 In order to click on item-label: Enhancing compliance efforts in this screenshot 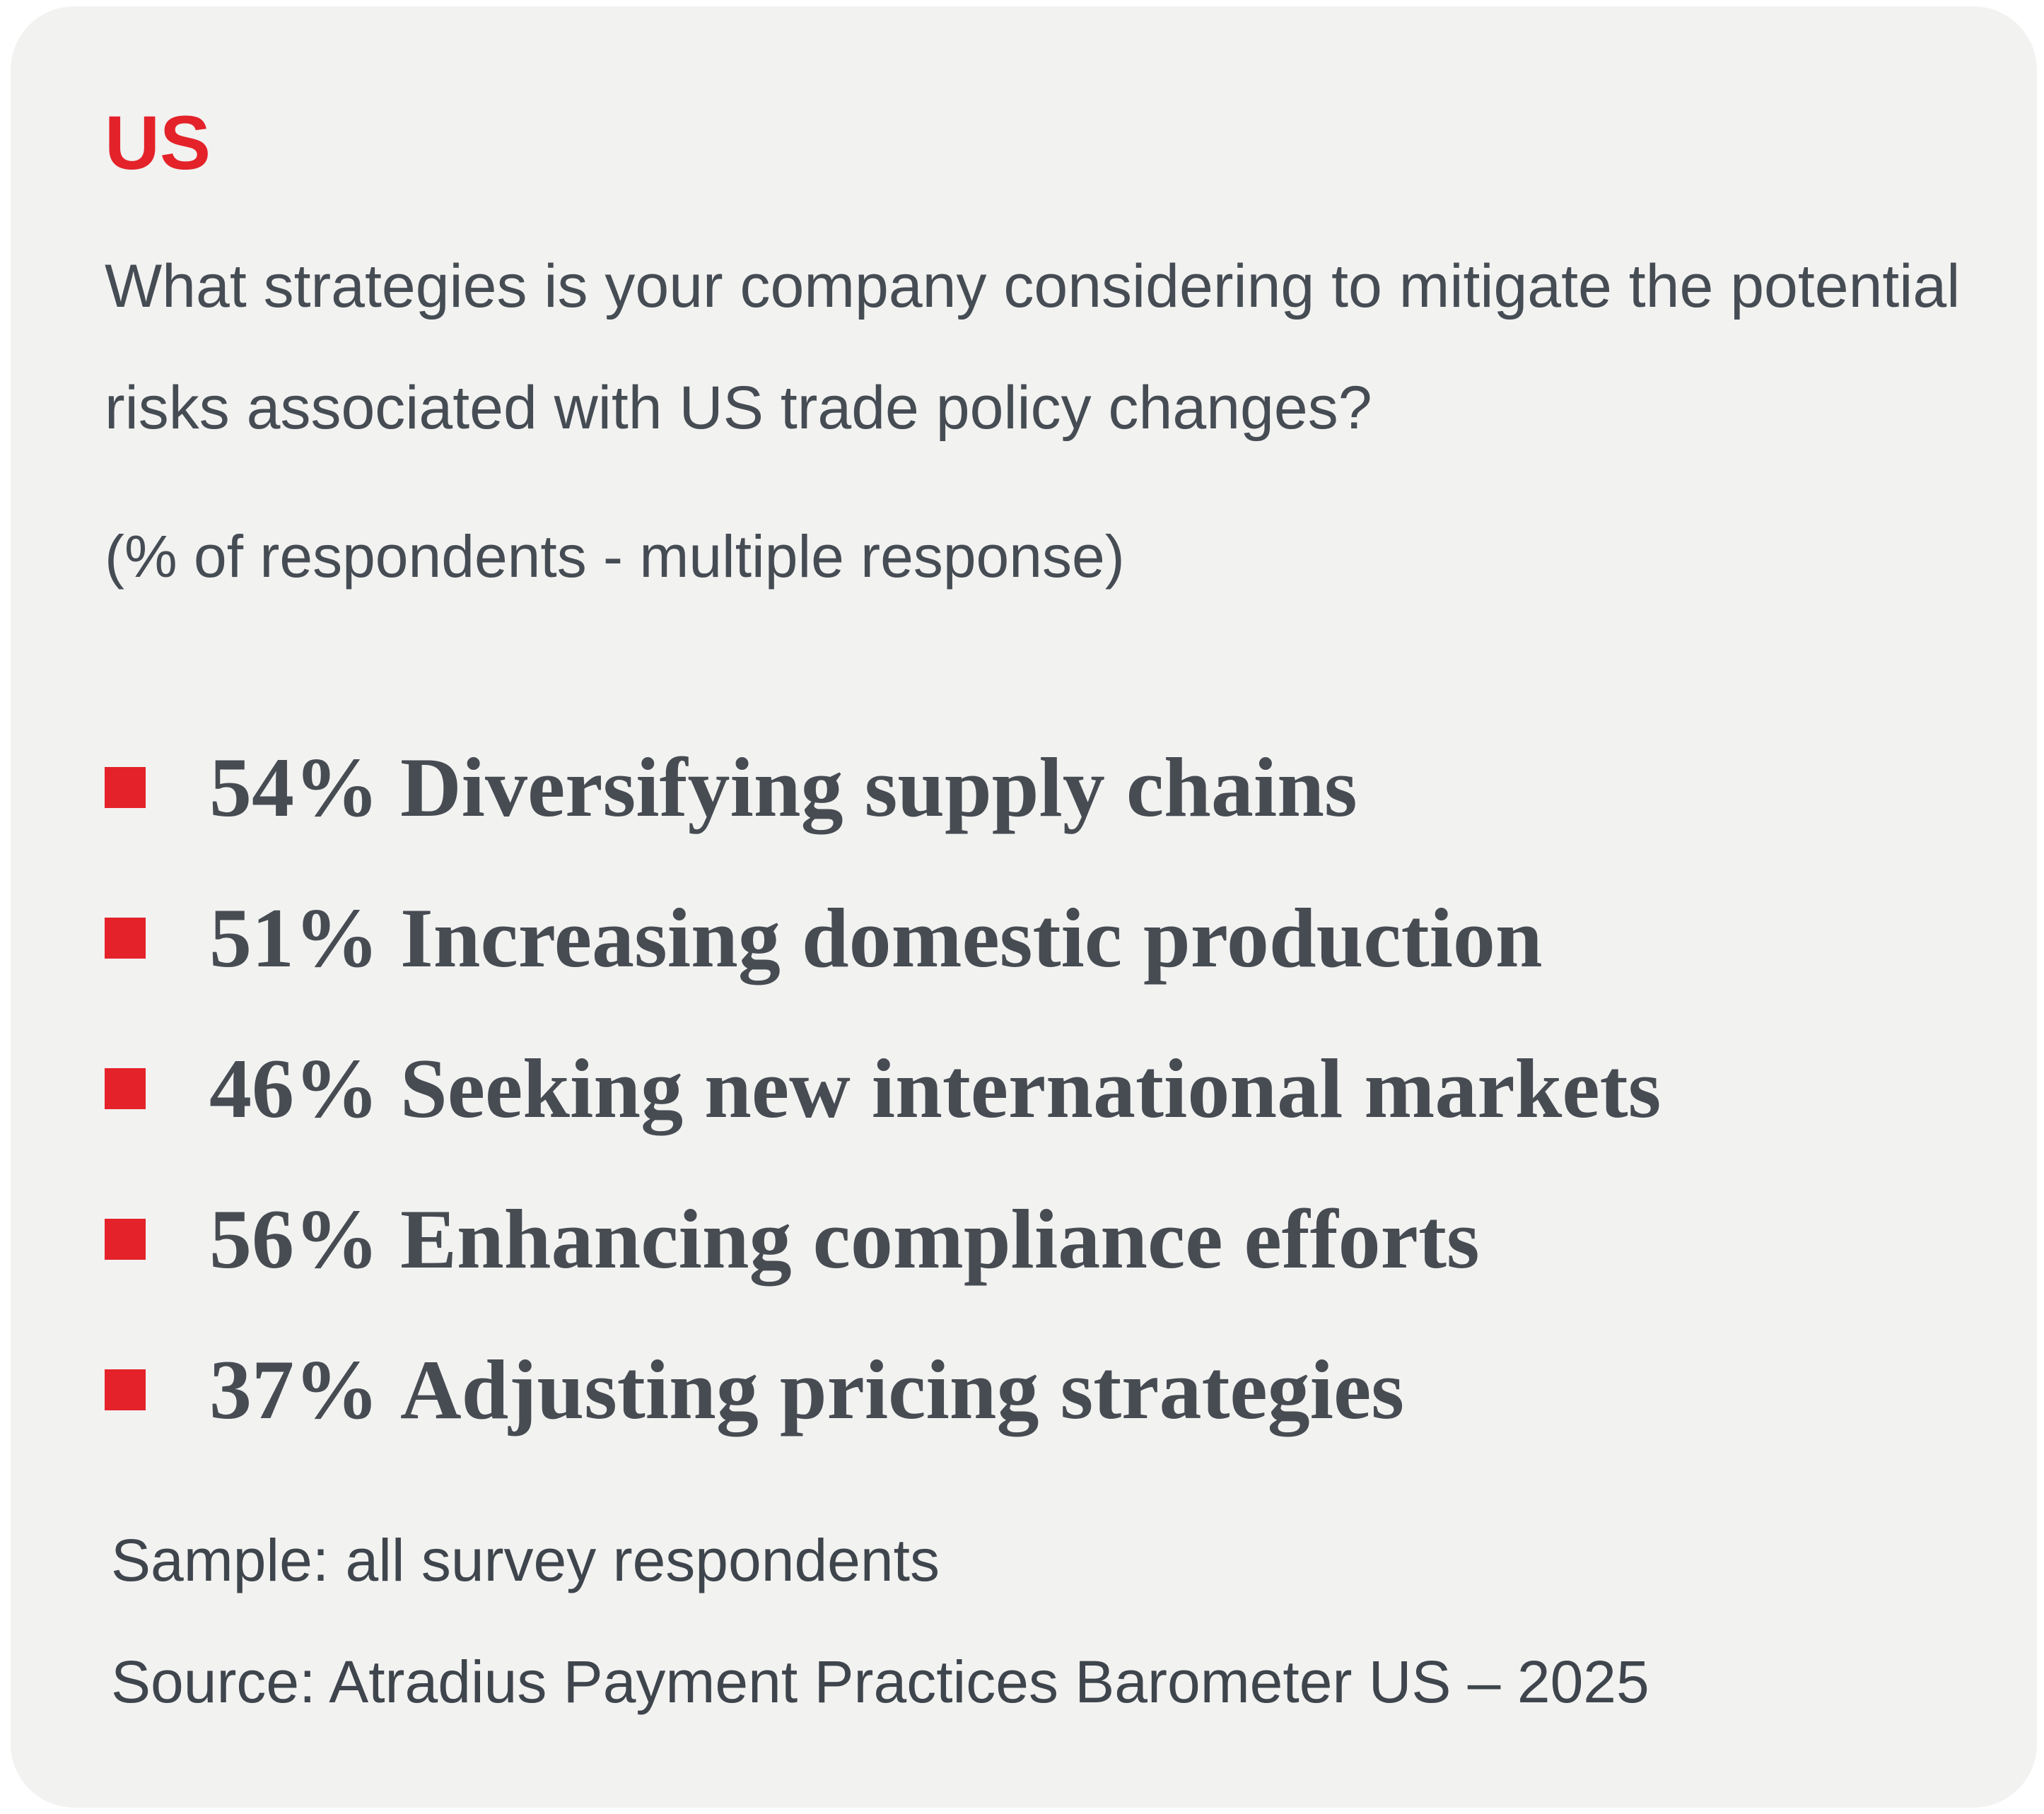, I will do `click(940, 1239)`.